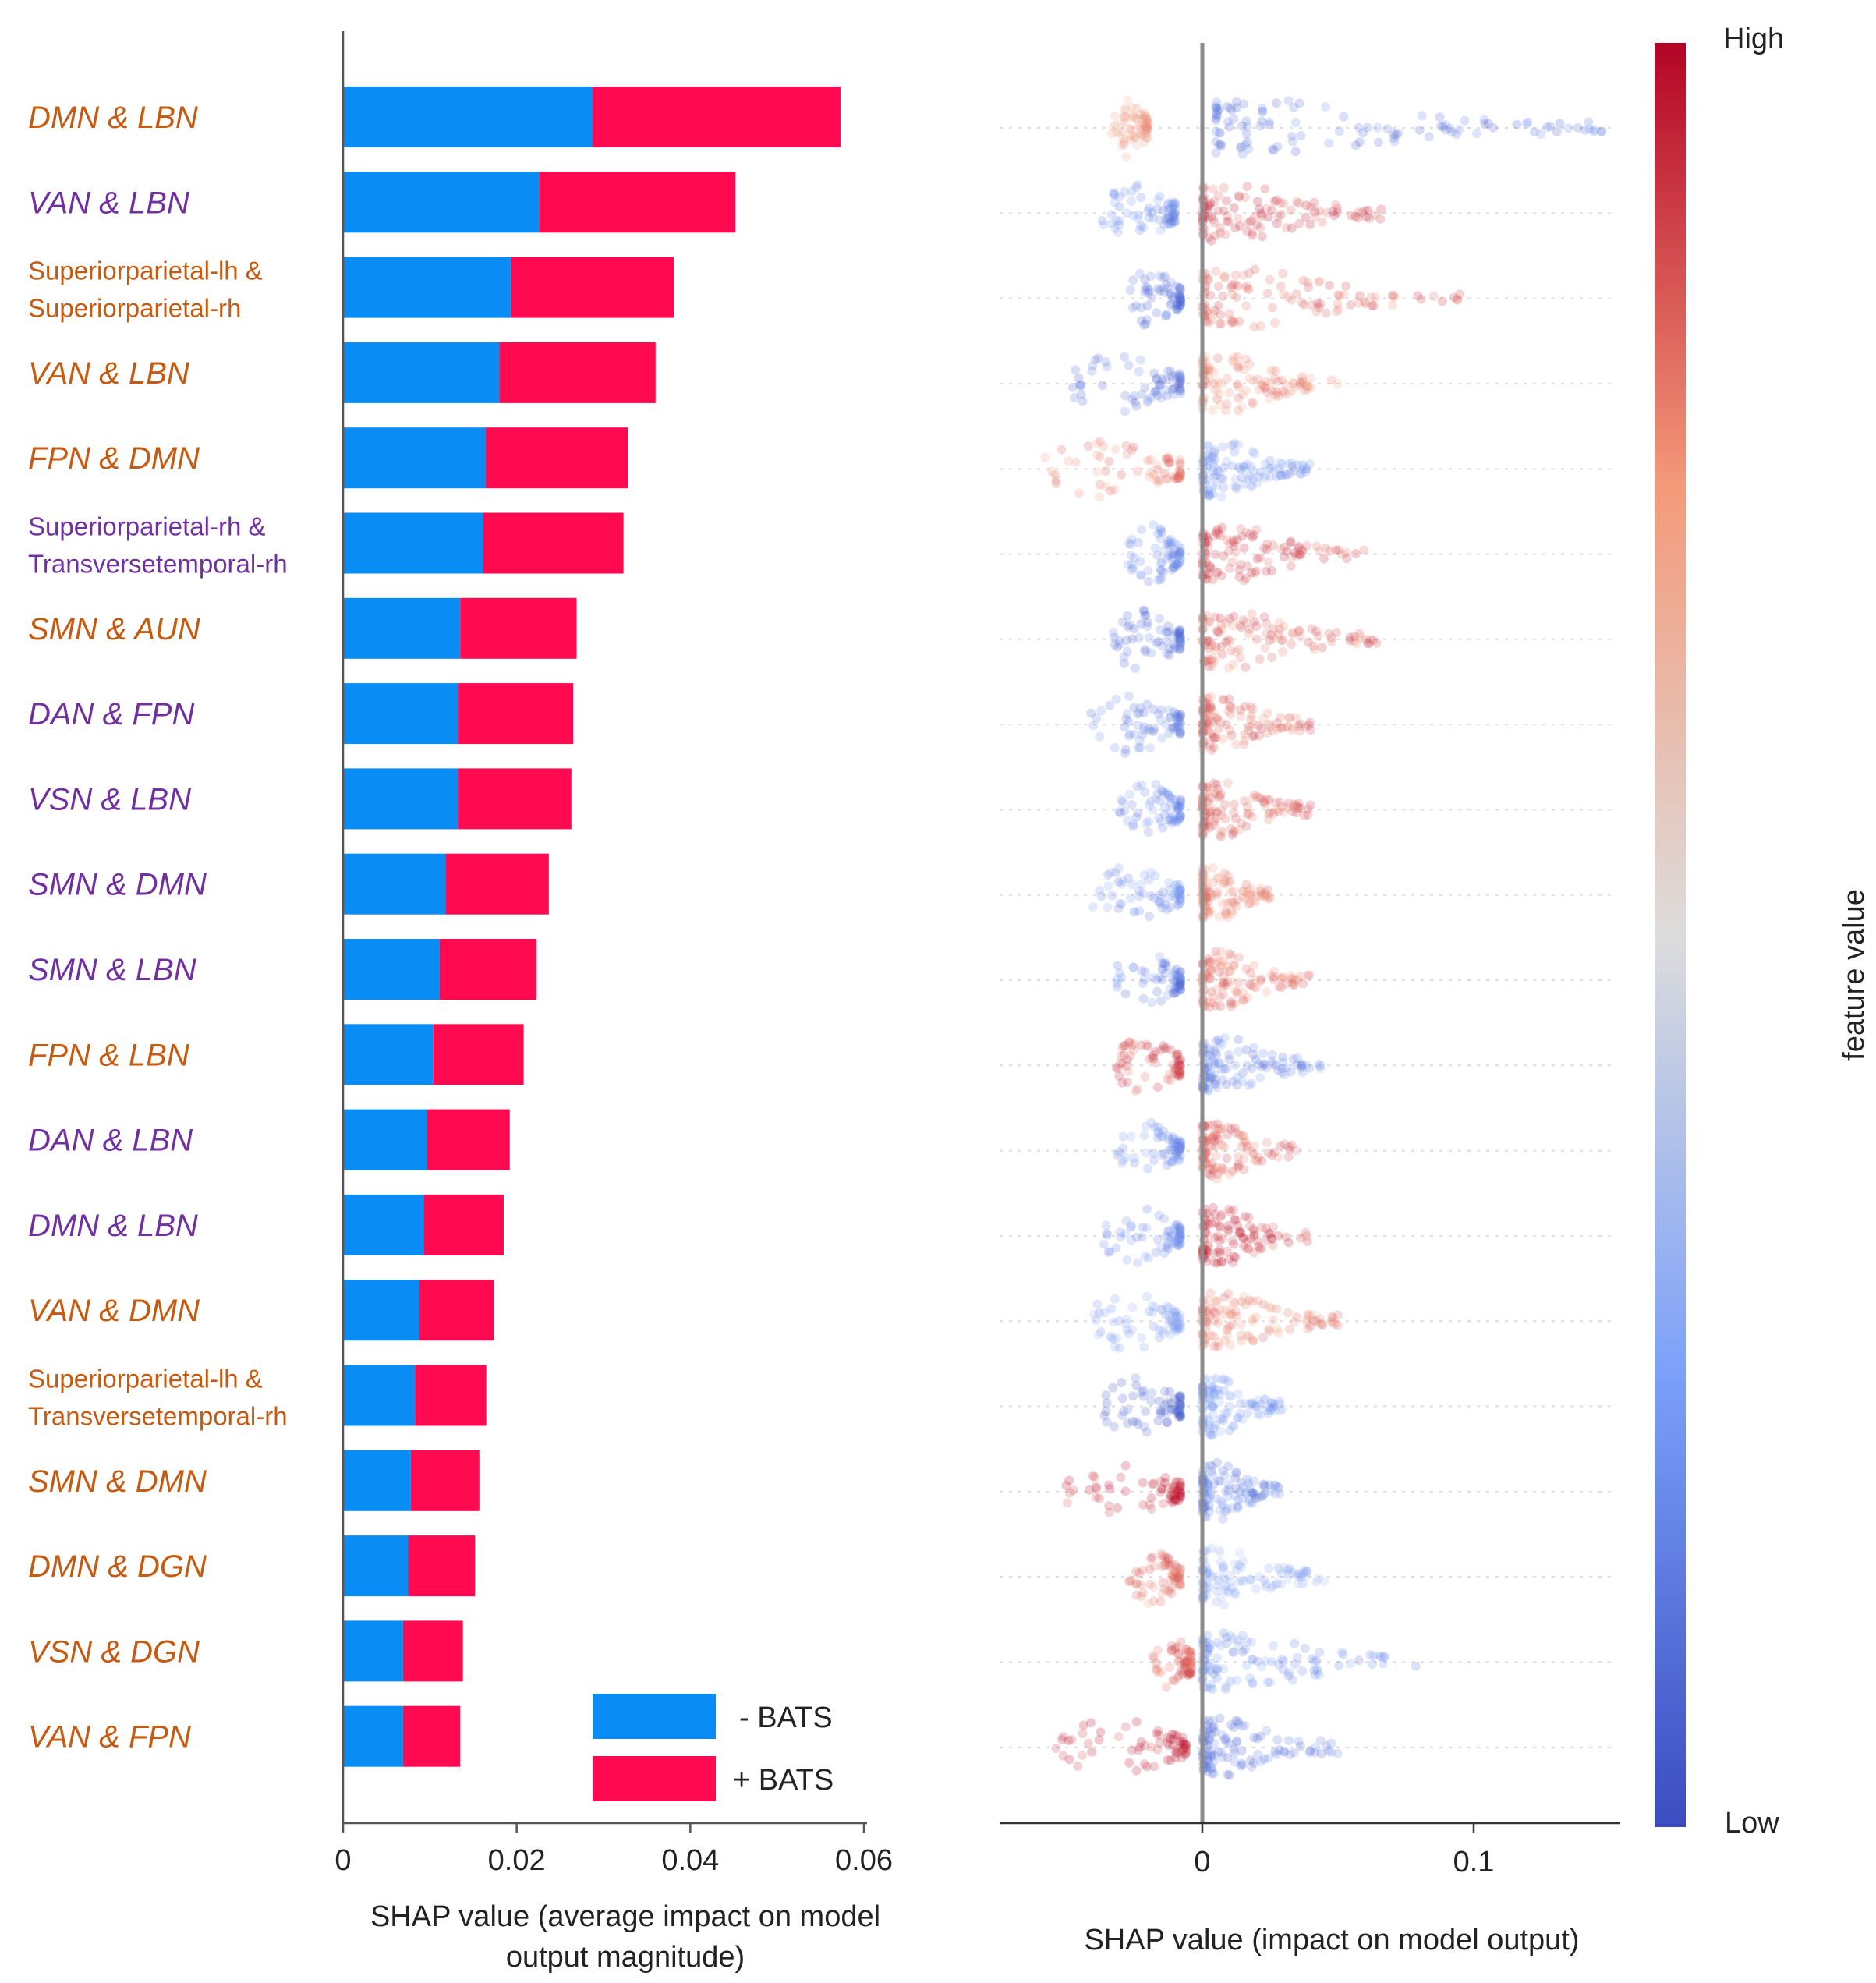  Describe the element at coordinates (381, 1311) in the screenshot. I see `bar-minus-bats` at that location.